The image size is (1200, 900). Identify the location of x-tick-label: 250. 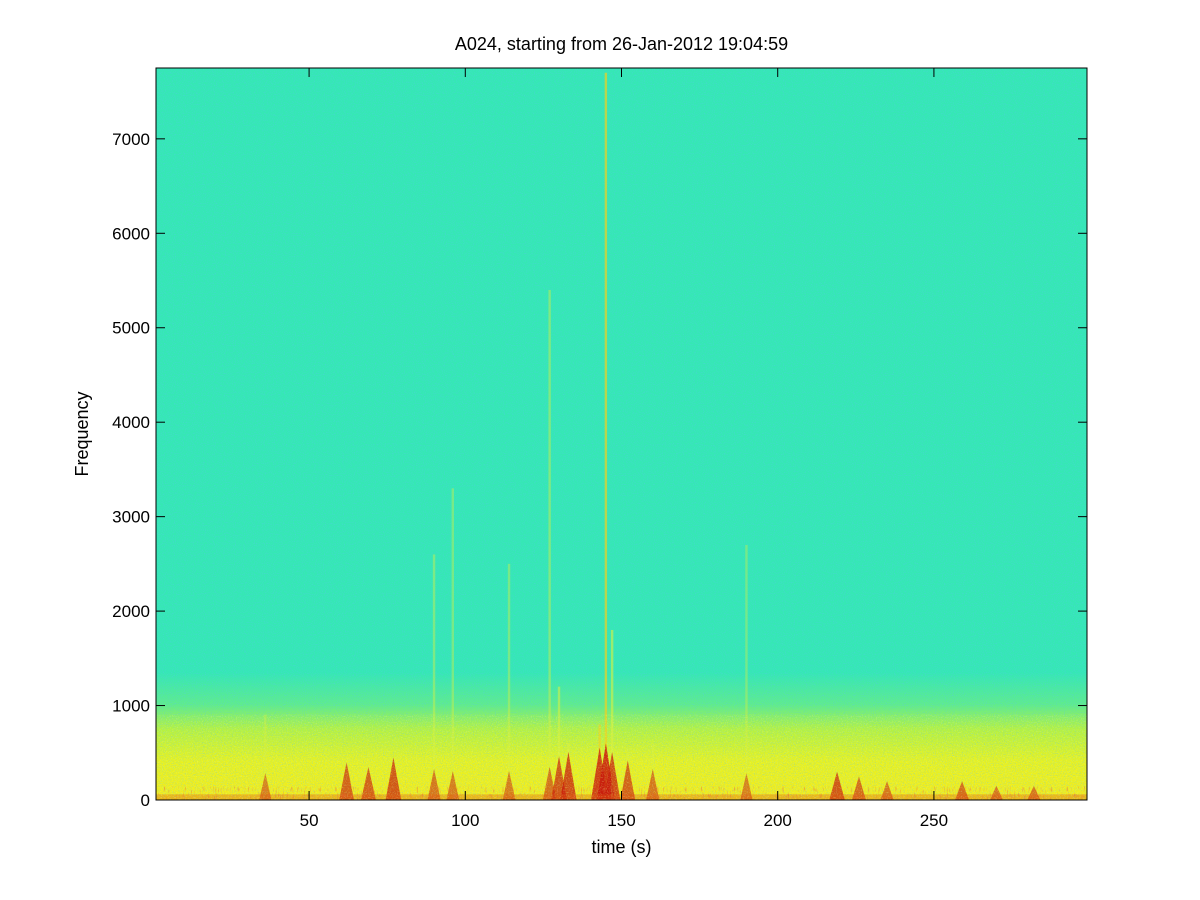
(934, 820).